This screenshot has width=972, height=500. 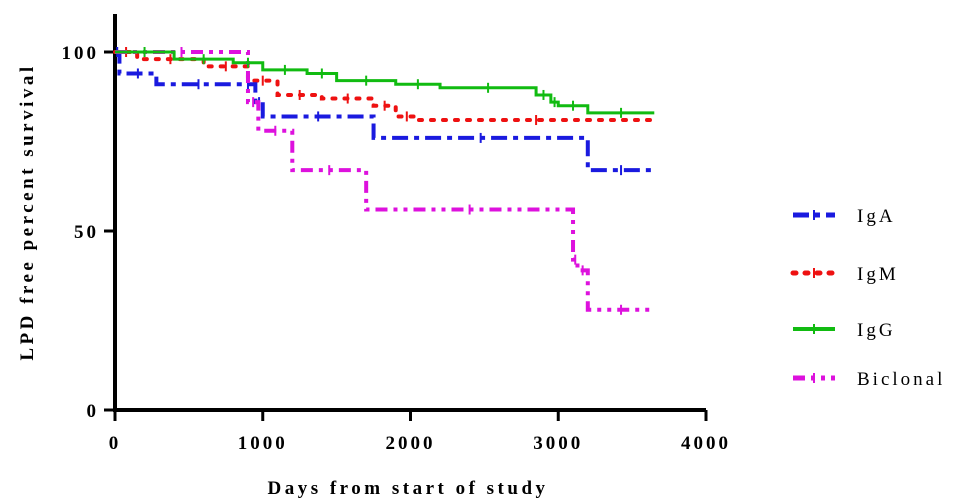 I want to click on y-axis-title: LPD free percent survival, so click(x=27, y=211).